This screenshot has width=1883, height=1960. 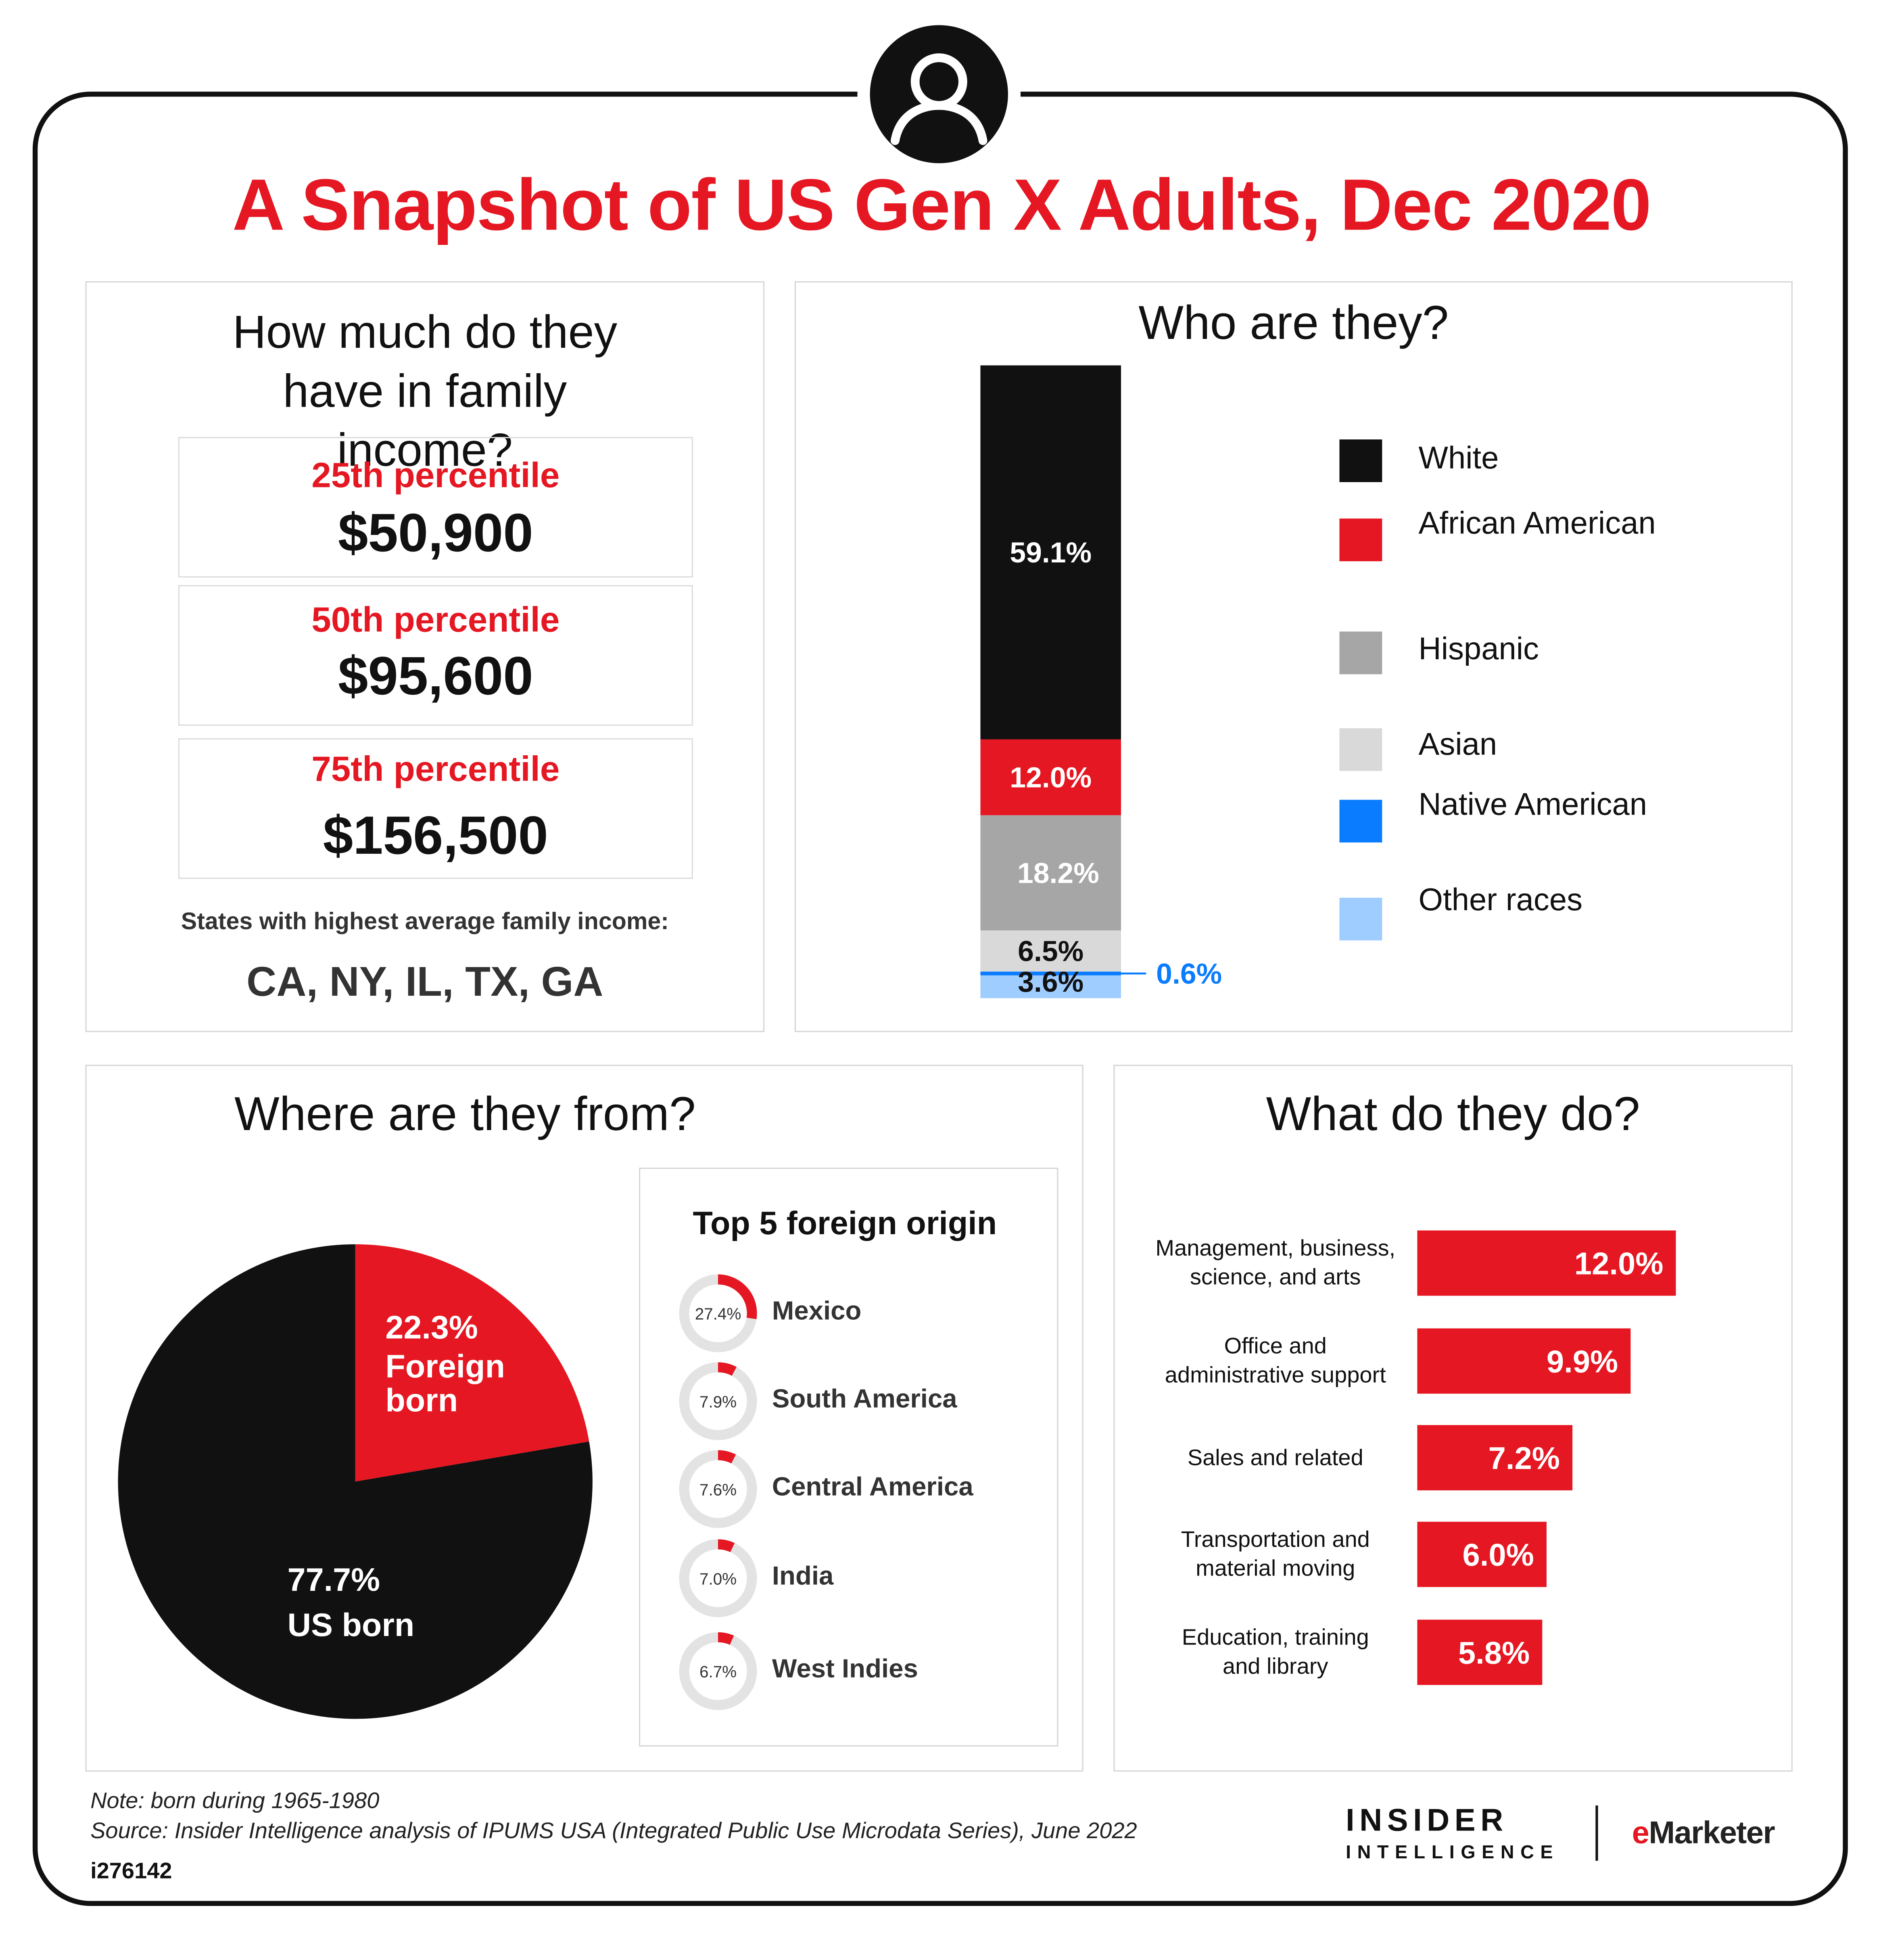 I want to click on states-value: CA, NY, IL, TX, GA, so click(x=424, y=982).